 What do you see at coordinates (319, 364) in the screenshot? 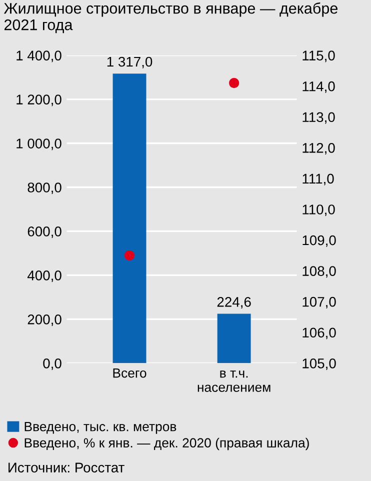
I see `y2-tick-label: 105,0` at bounding box center [319, 364].